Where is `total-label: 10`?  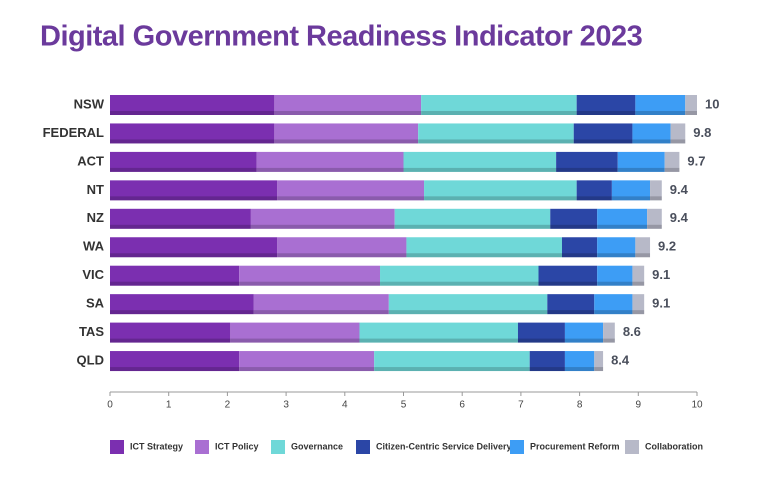
total-label: 10 is located at coordinates (712, 103).